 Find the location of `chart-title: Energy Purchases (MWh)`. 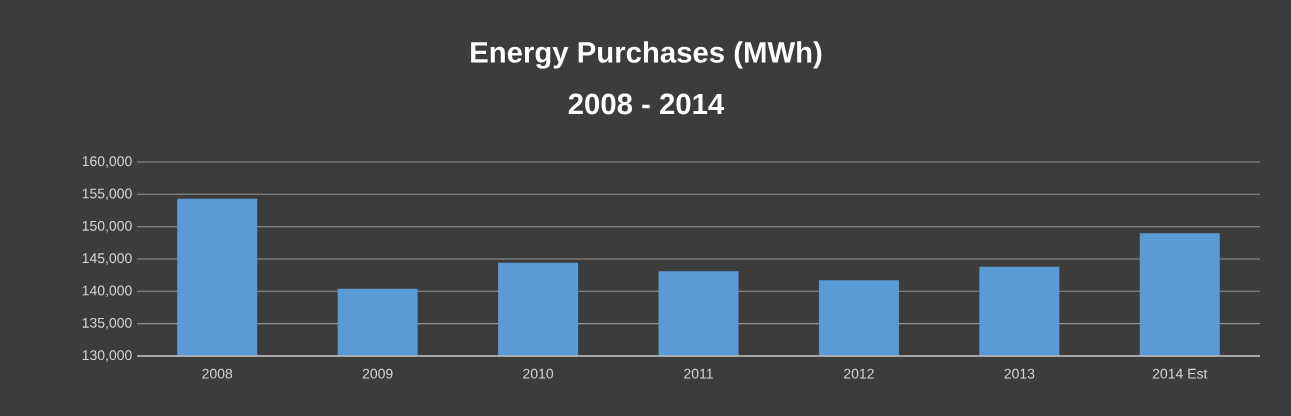

chart-title: Energy Purchases (MWh) is located at coordinates (646, 55).